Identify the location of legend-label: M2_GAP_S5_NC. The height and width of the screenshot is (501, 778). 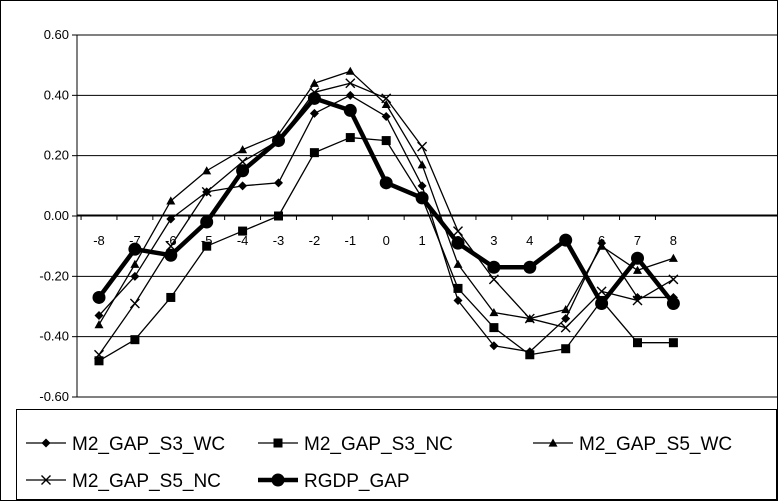
(146, 481).